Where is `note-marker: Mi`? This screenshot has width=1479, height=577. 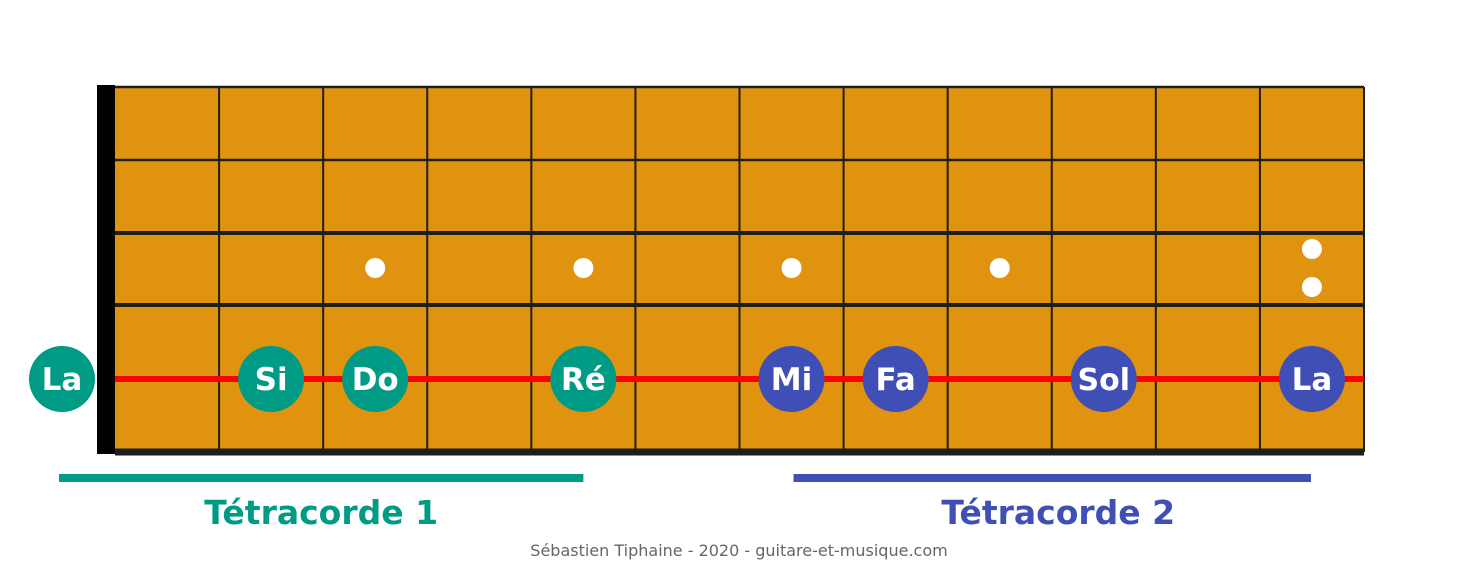
note-marker: Mi is located at coordinates (791, 379).